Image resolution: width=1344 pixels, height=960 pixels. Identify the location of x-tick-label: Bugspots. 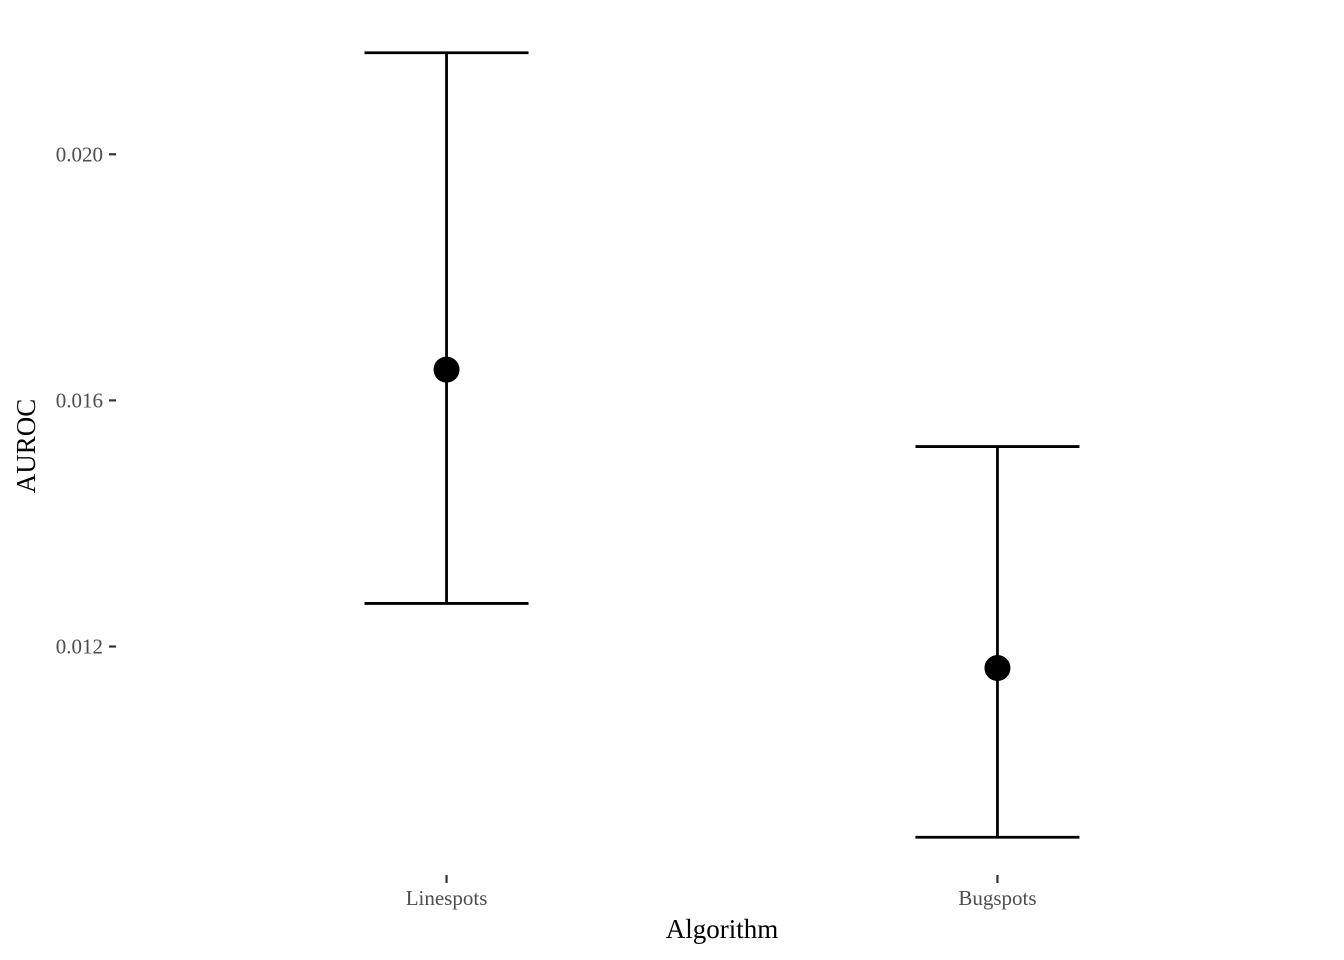
(997, 898).